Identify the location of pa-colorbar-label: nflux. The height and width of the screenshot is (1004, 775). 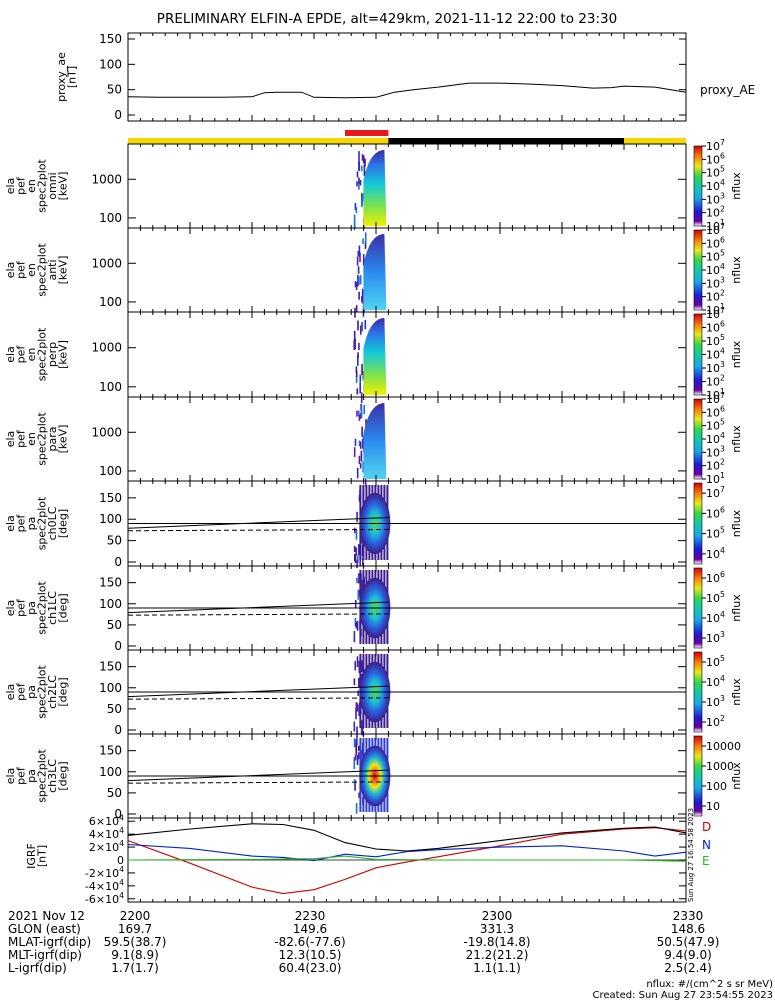
(736, 523).